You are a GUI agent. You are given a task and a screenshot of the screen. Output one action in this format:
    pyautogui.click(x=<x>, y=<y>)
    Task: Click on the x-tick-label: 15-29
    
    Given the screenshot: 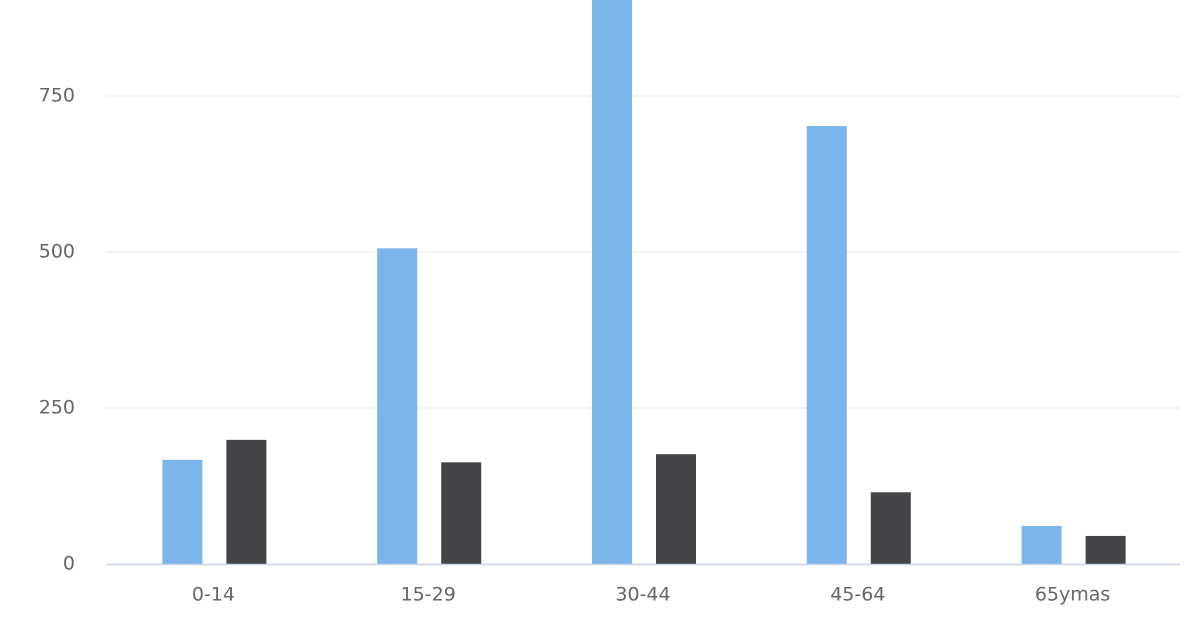 What is the action you would take?
    pyautogui.click(x=428, y=595)
    